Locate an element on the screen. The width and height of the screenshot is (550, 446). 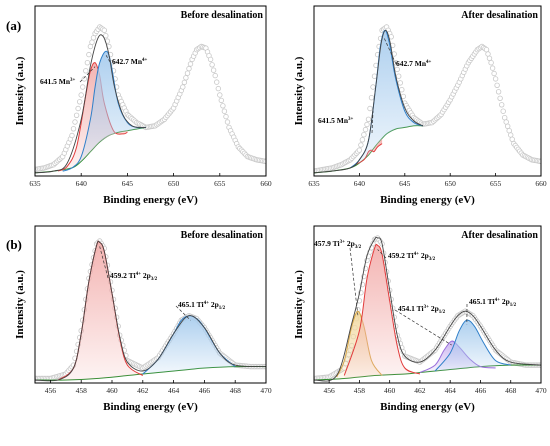
x-tick-label: 655 is located at coordinates (220, 183).